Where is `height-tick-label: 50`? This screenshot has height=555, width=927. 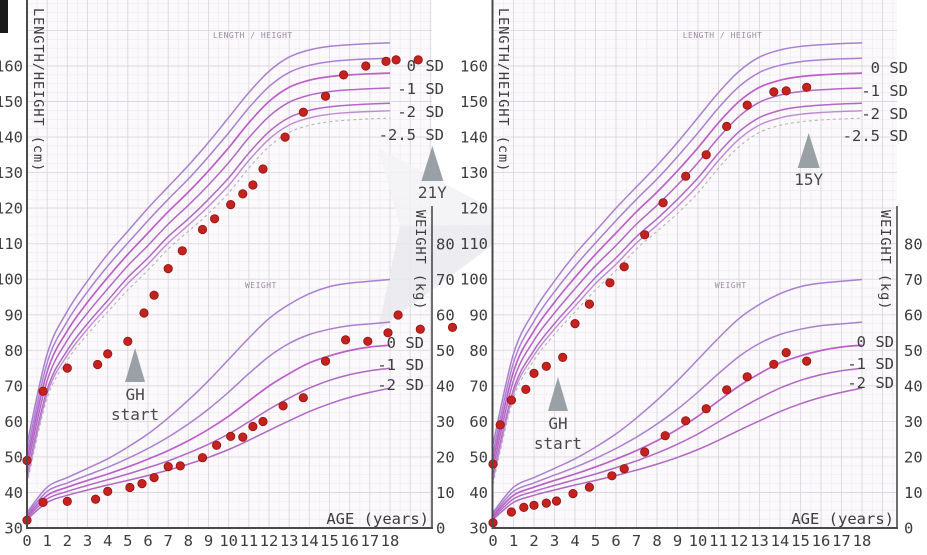 height-tick-label: 50 is located at coordinates (478, 457).